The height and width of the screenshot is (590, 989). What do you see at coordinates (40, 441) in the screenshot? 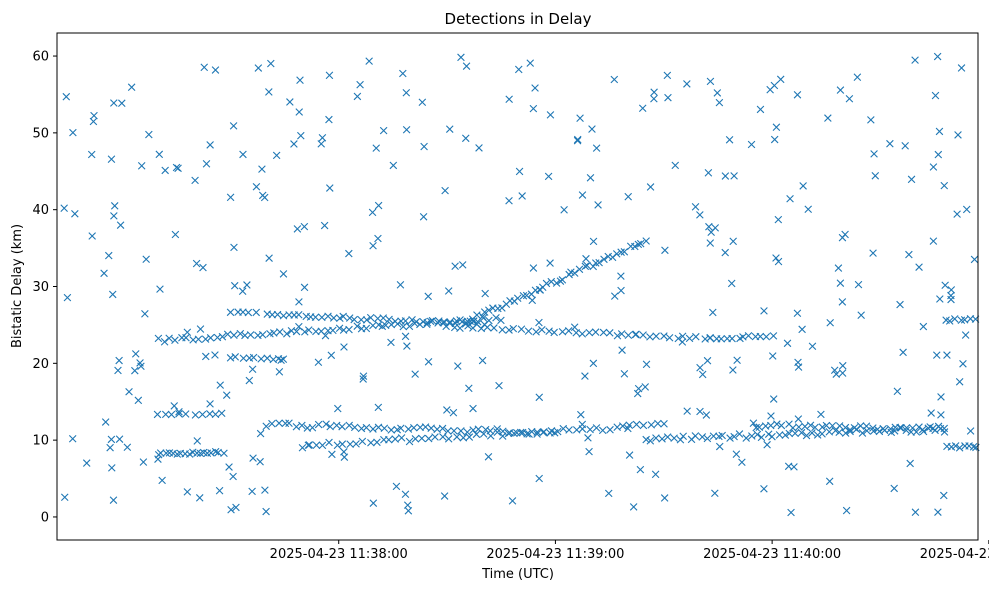
I see `y-tick-label: 10` at bounding box center [40, 441].